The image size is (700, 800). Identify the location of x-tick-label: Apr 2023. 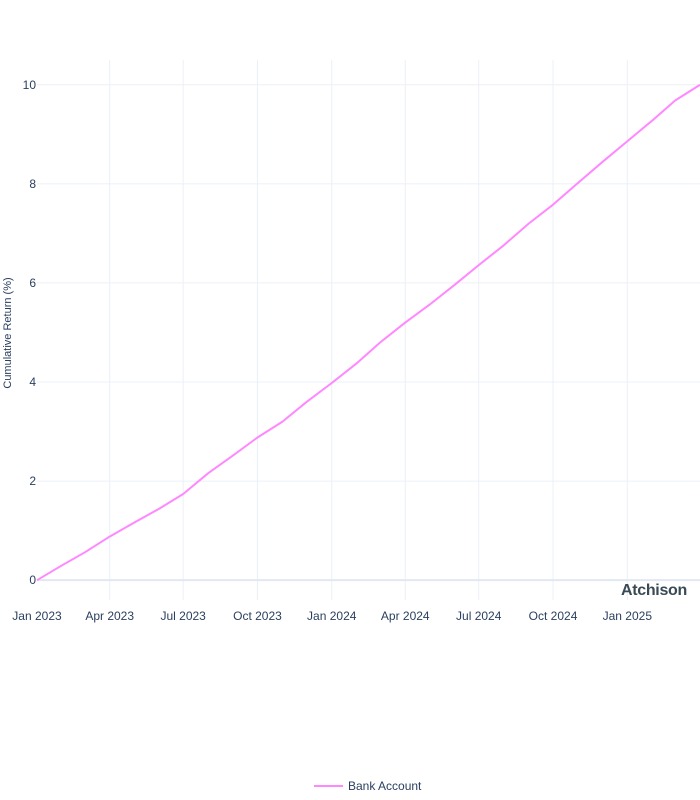
(109, 616).